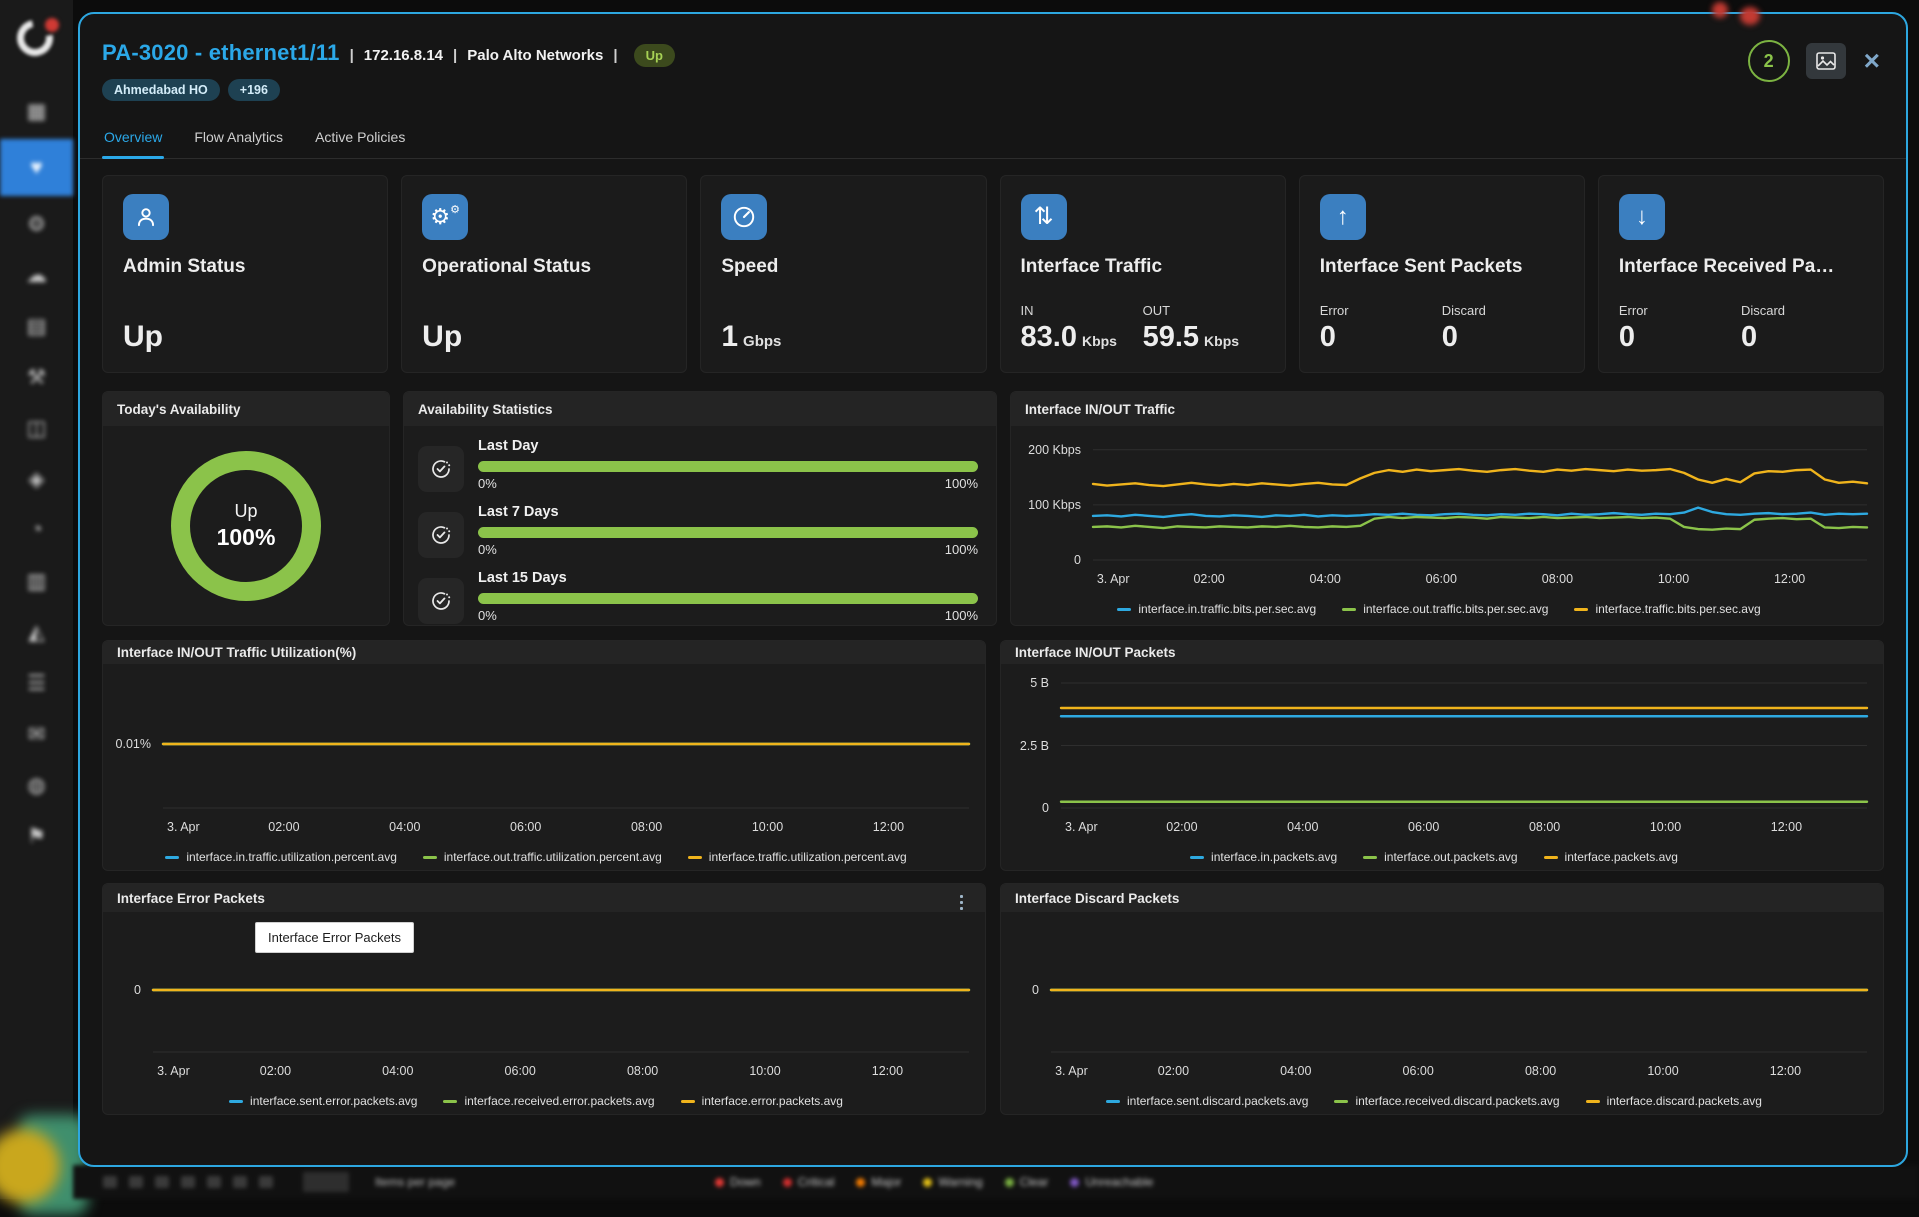  What do you see at coordinates (1343, 217) in the screenshot?
I see `arrow-up-icon: ↑` at bounding box center [1343, 217].